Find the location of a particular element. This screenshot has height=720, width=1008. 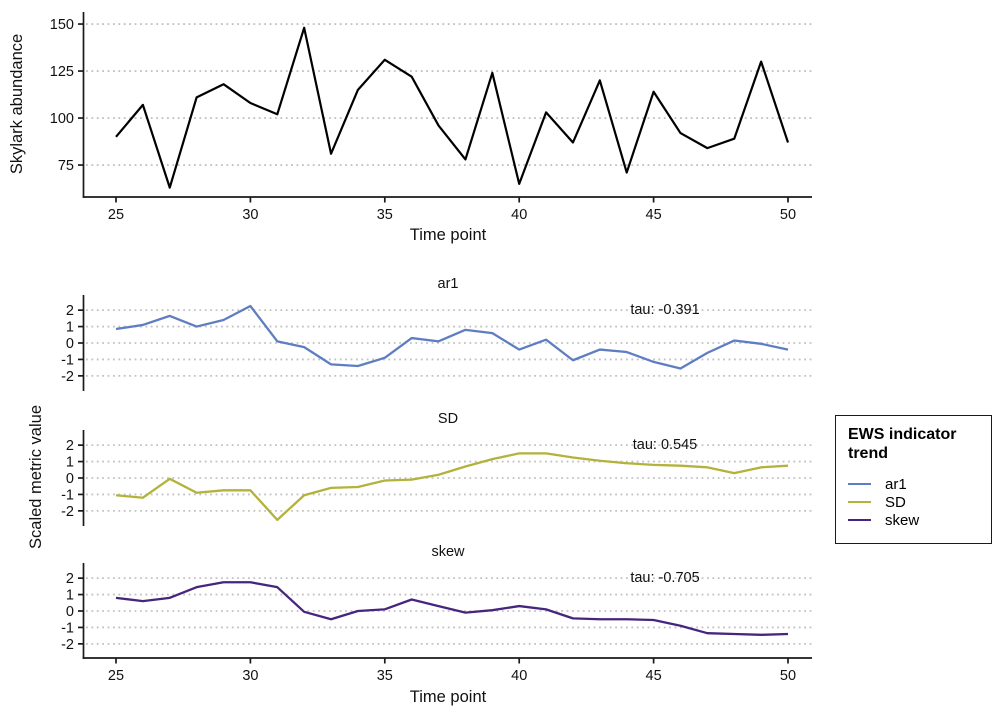

legend-label: ar1 is located at coordinates (896, 484).